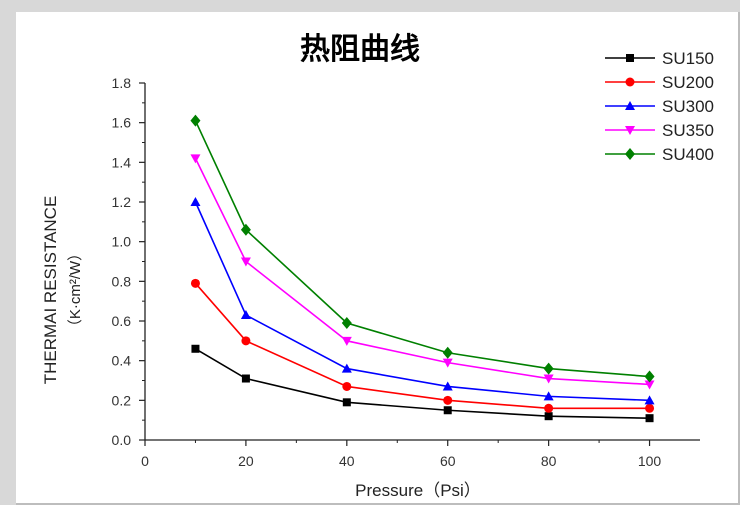 This screenshot has width=740, height=505. Describe the element at coordinates (659, 82) in the screenshot. I see `legend-item-su200: SU200` at that location.